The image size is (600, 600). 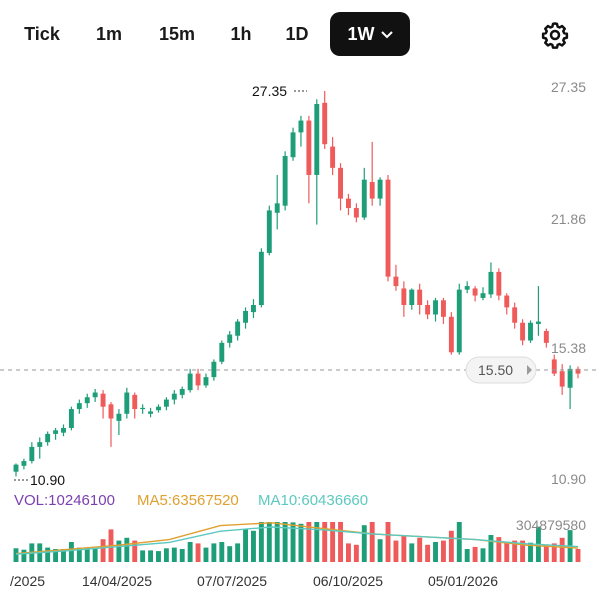 What do you see at coordinates (108, 34) in the screenshot?
I see `tab-1m: 1m` at bounding box center [108, 34].